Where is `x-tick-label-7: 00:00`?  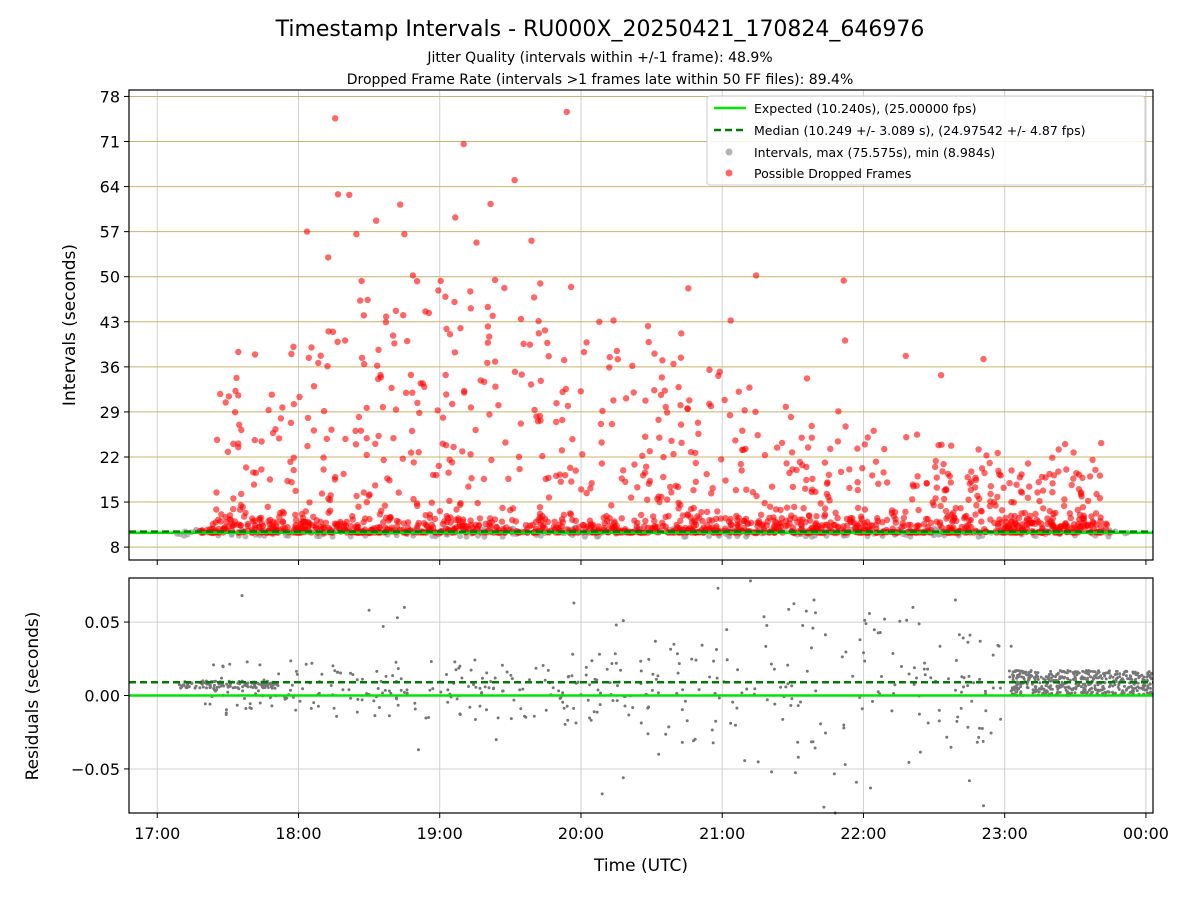
x-tick-label-7: 00:00 is located at coordinates (1146, 833).